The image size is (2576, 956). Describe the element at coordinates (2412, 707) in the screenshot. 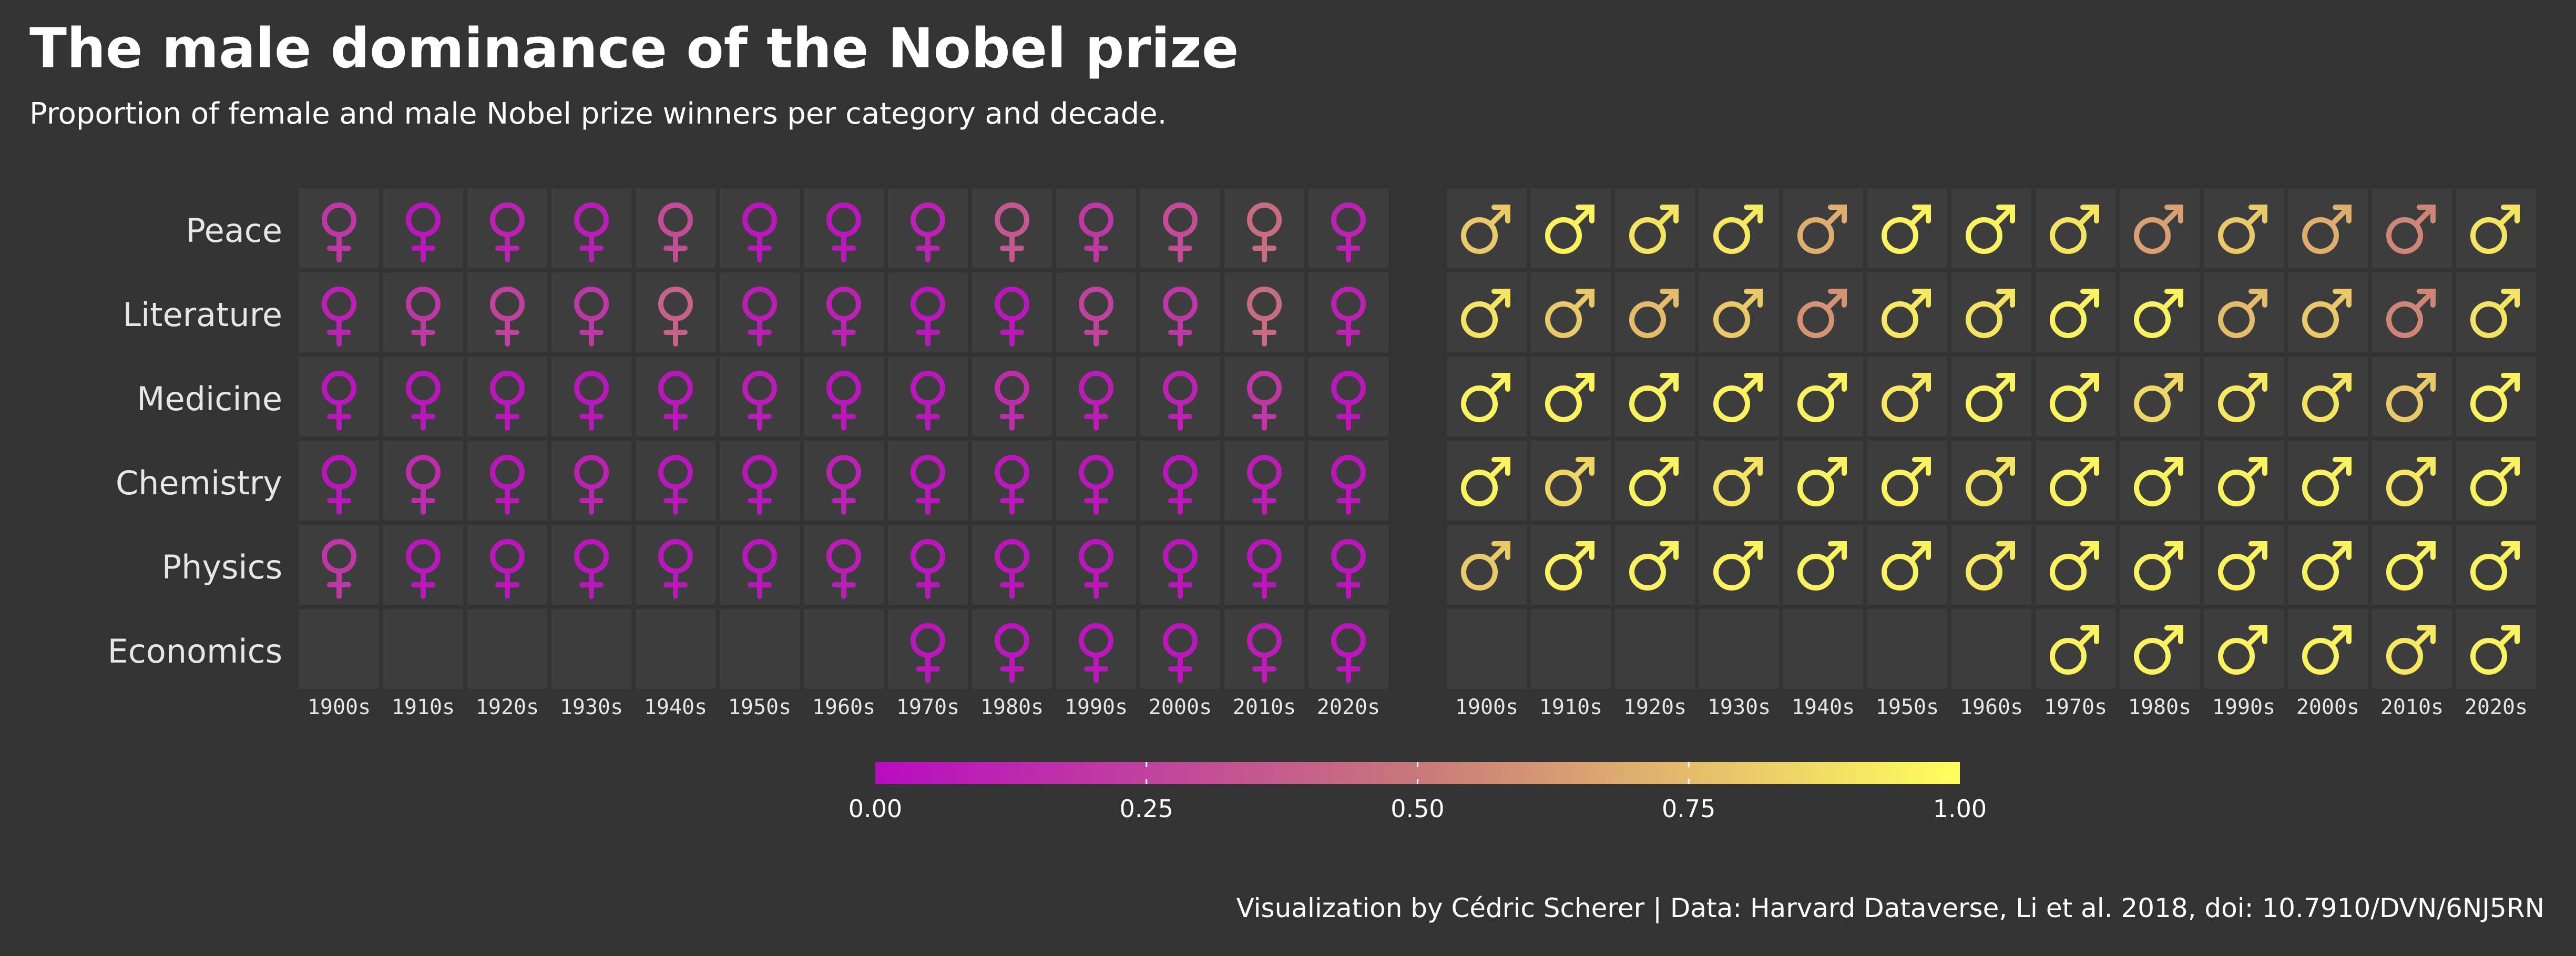

I see `decade-tick-label: 2010s` at that location.